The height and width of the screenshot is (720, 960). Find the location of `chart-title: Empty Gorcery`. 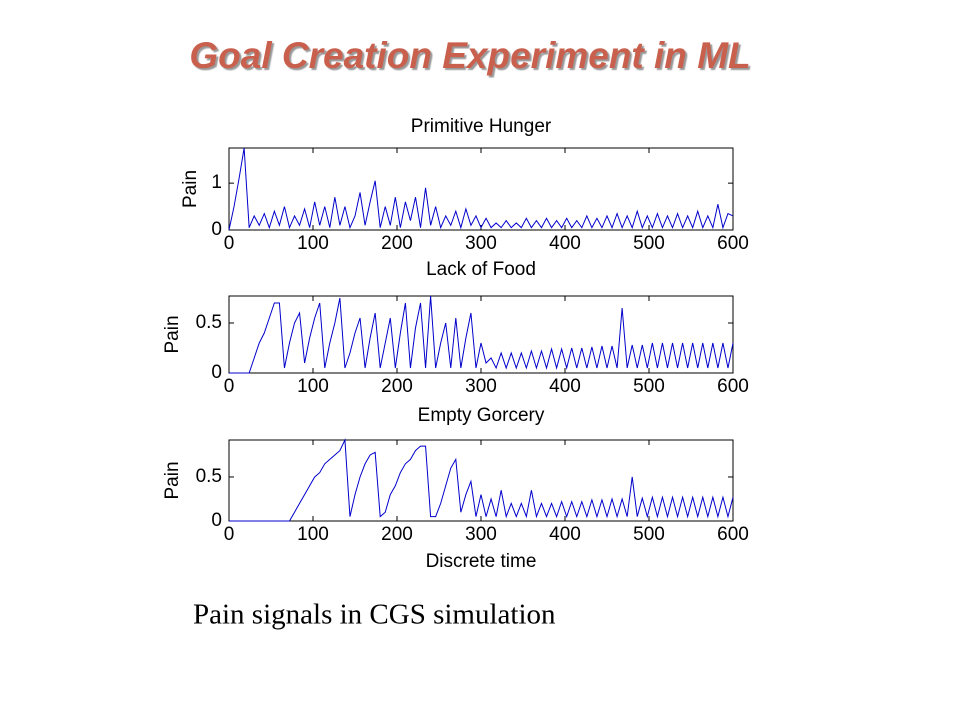

chart-title: Empty Gorcery is located at coordinates (481, 415).